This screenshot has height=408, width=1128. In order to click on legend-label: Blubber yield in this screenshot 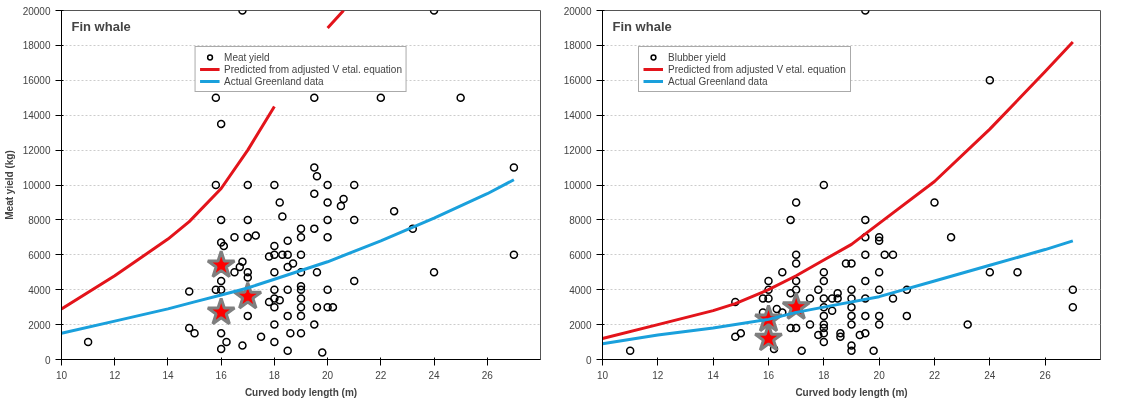, I will do `click(697, 57)`.